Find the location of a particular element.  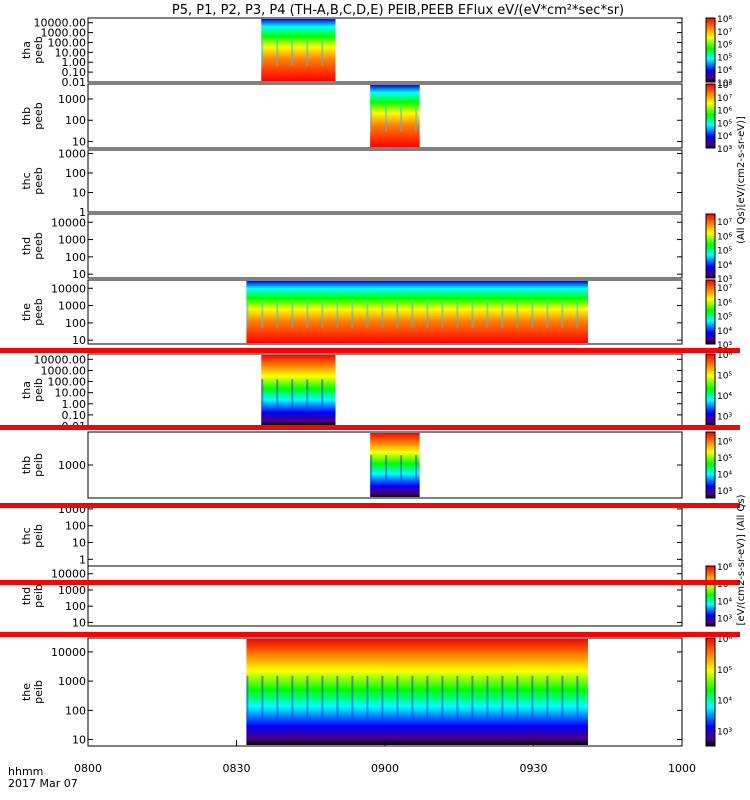

colorbar-label-ion: [eV/(cm2-s-sr-eV)] (All Qs) is located at coordinates (741, 559).